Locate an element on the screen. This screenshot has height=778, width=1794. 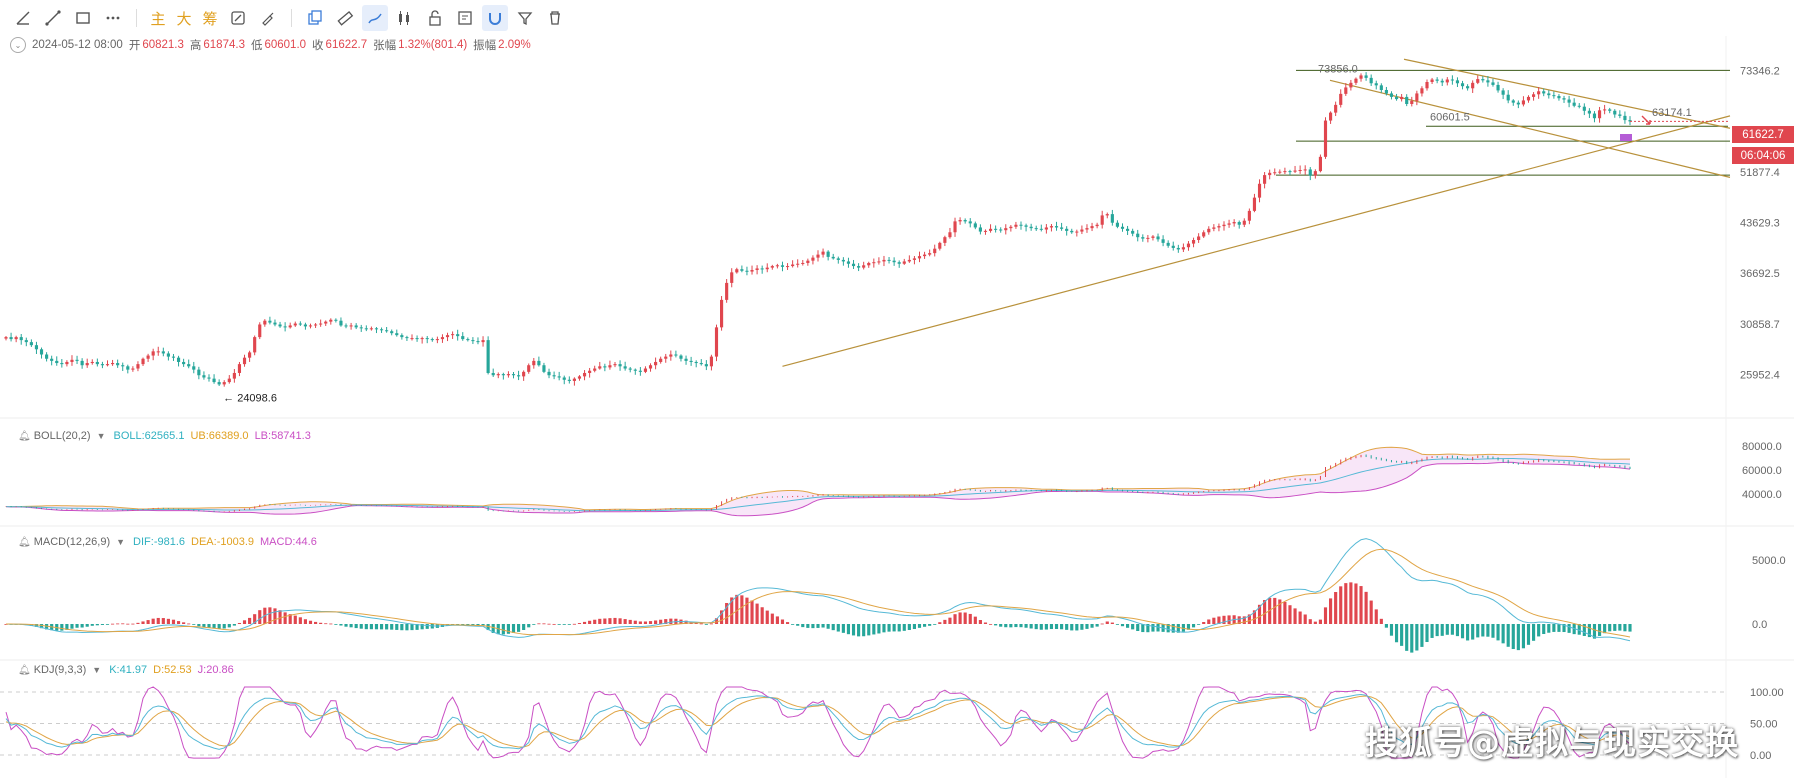
collapse-icon: ⌄ is located at coordinates (18, 45).